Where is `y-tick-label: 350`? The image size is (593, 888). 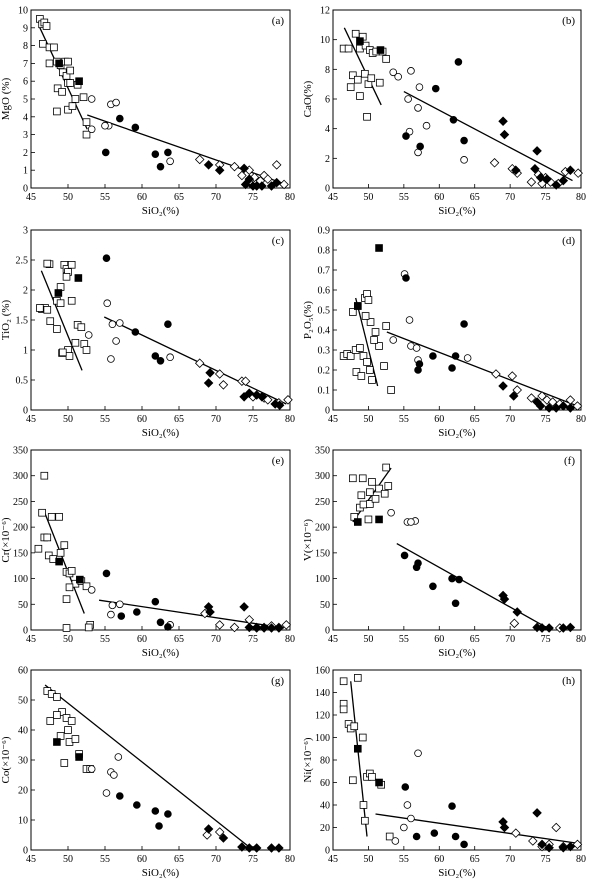 y-tick-label: 350 is located at coordinates (20, 451).